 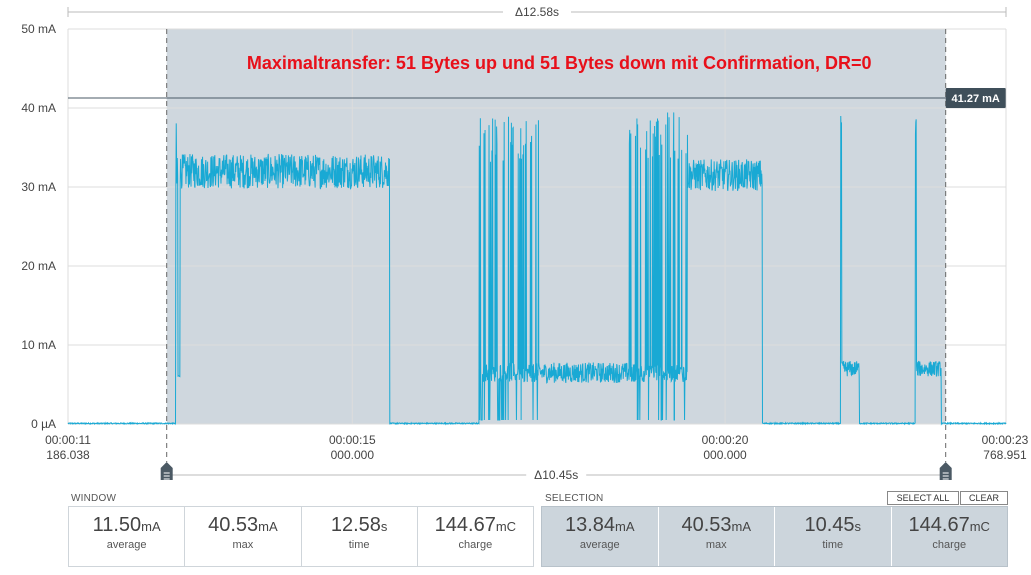 I want to click on selection-time-value: 10.45, so click(x=829, y=525).